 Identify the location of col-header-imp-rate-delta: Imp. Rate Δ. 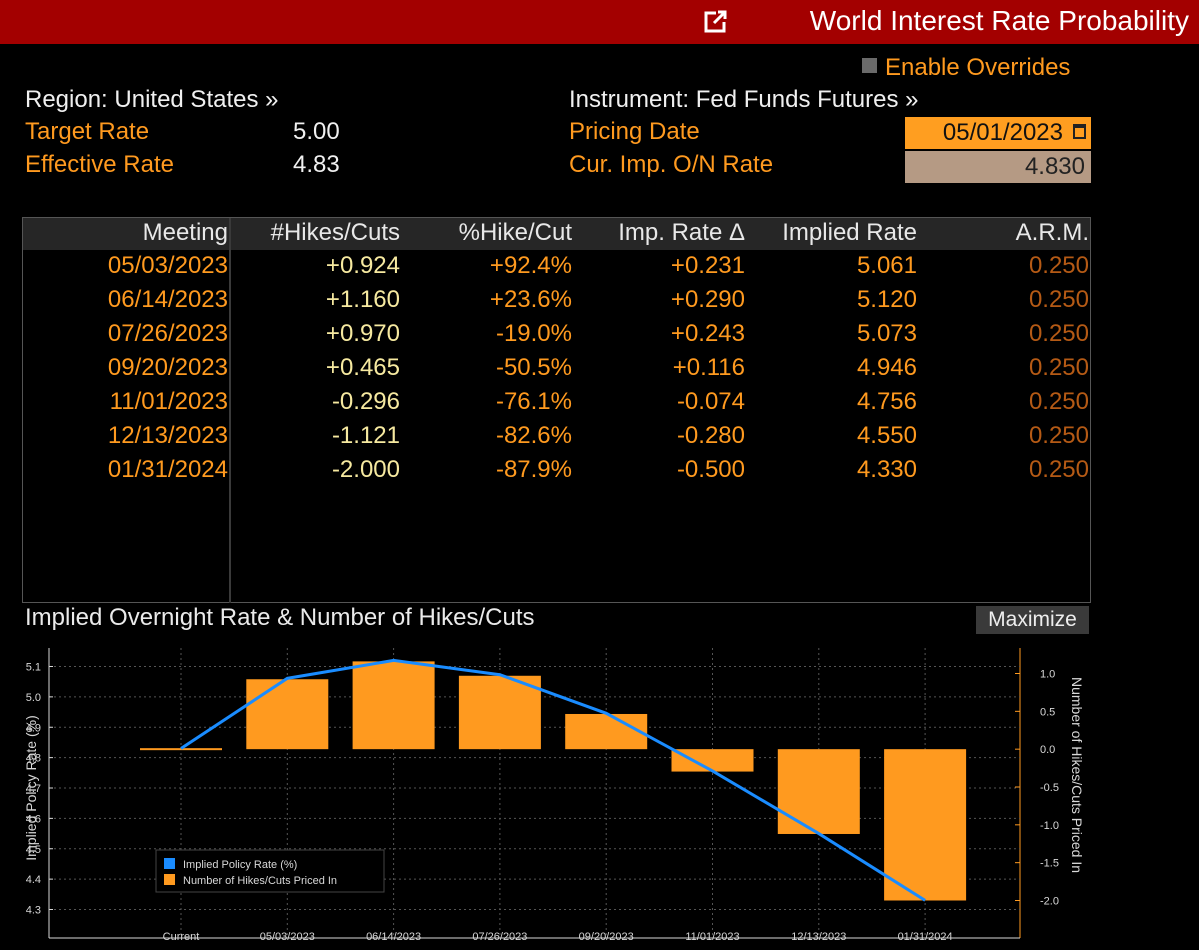
(681, 232).